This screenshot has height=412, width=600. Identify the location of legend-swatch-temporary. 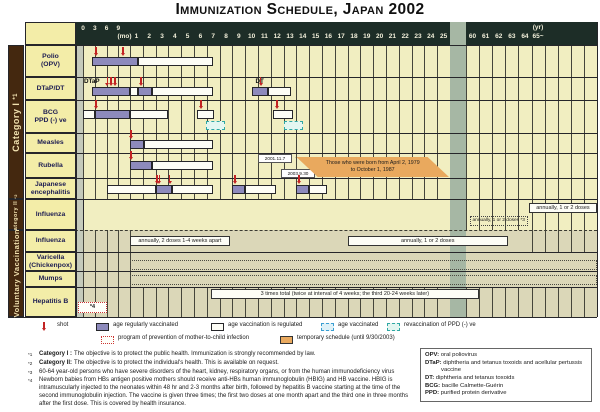
(286, 340).